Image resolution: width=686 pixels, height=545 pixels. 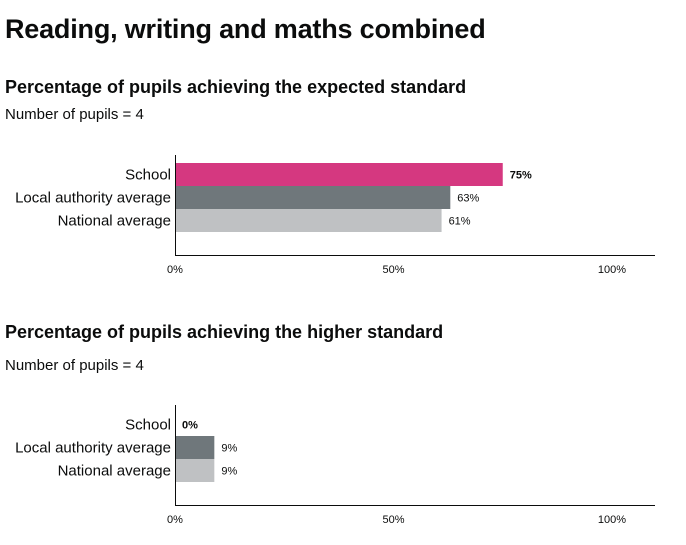 What do you see at coordinates (460, 222) in the screenshot?
I see `expected-value-label-national: 61%` at bounding box center [460, 222].